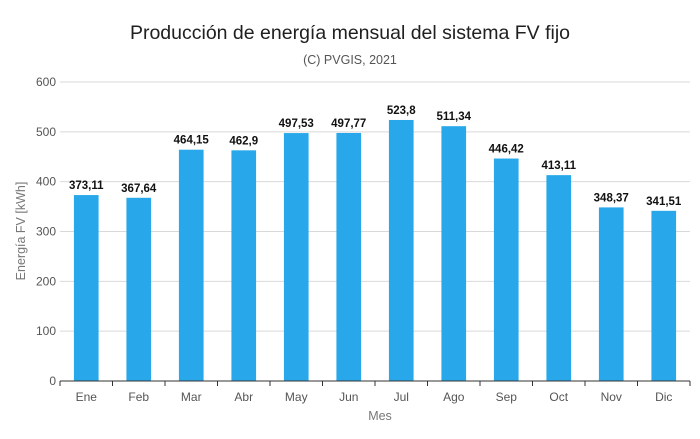 The width and height of the screenshot is (700, 439). I want to click on y-tick-labels: 0 100 200 300 400 500 600, so click(46, 231).